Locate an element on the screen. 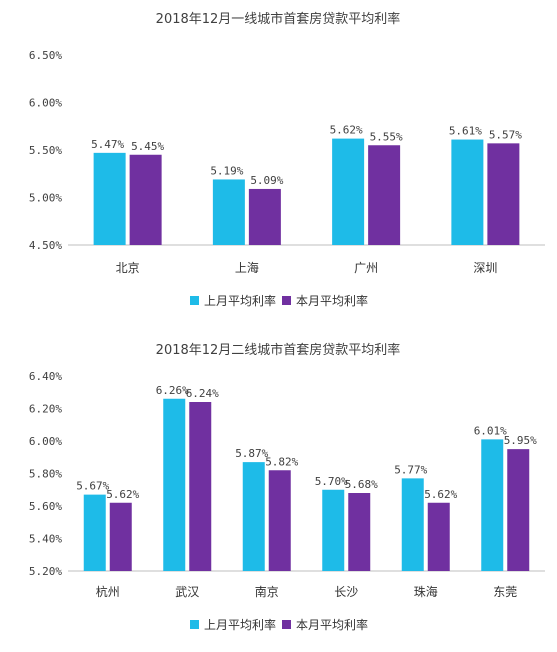  y-tick-label: 6.20% is located at coordinates (45, 409).